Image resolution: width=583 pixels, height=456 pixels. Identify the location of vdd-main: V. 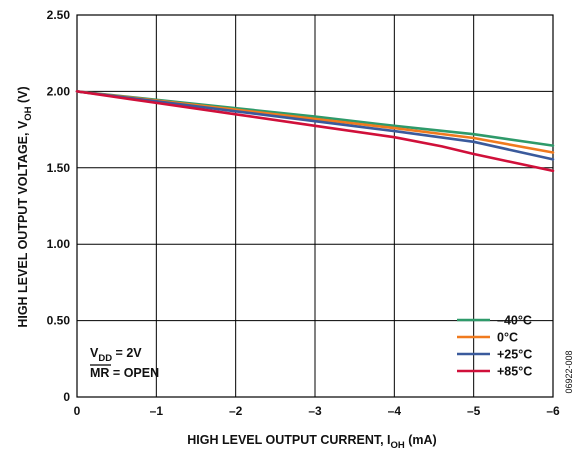
(94, 353).